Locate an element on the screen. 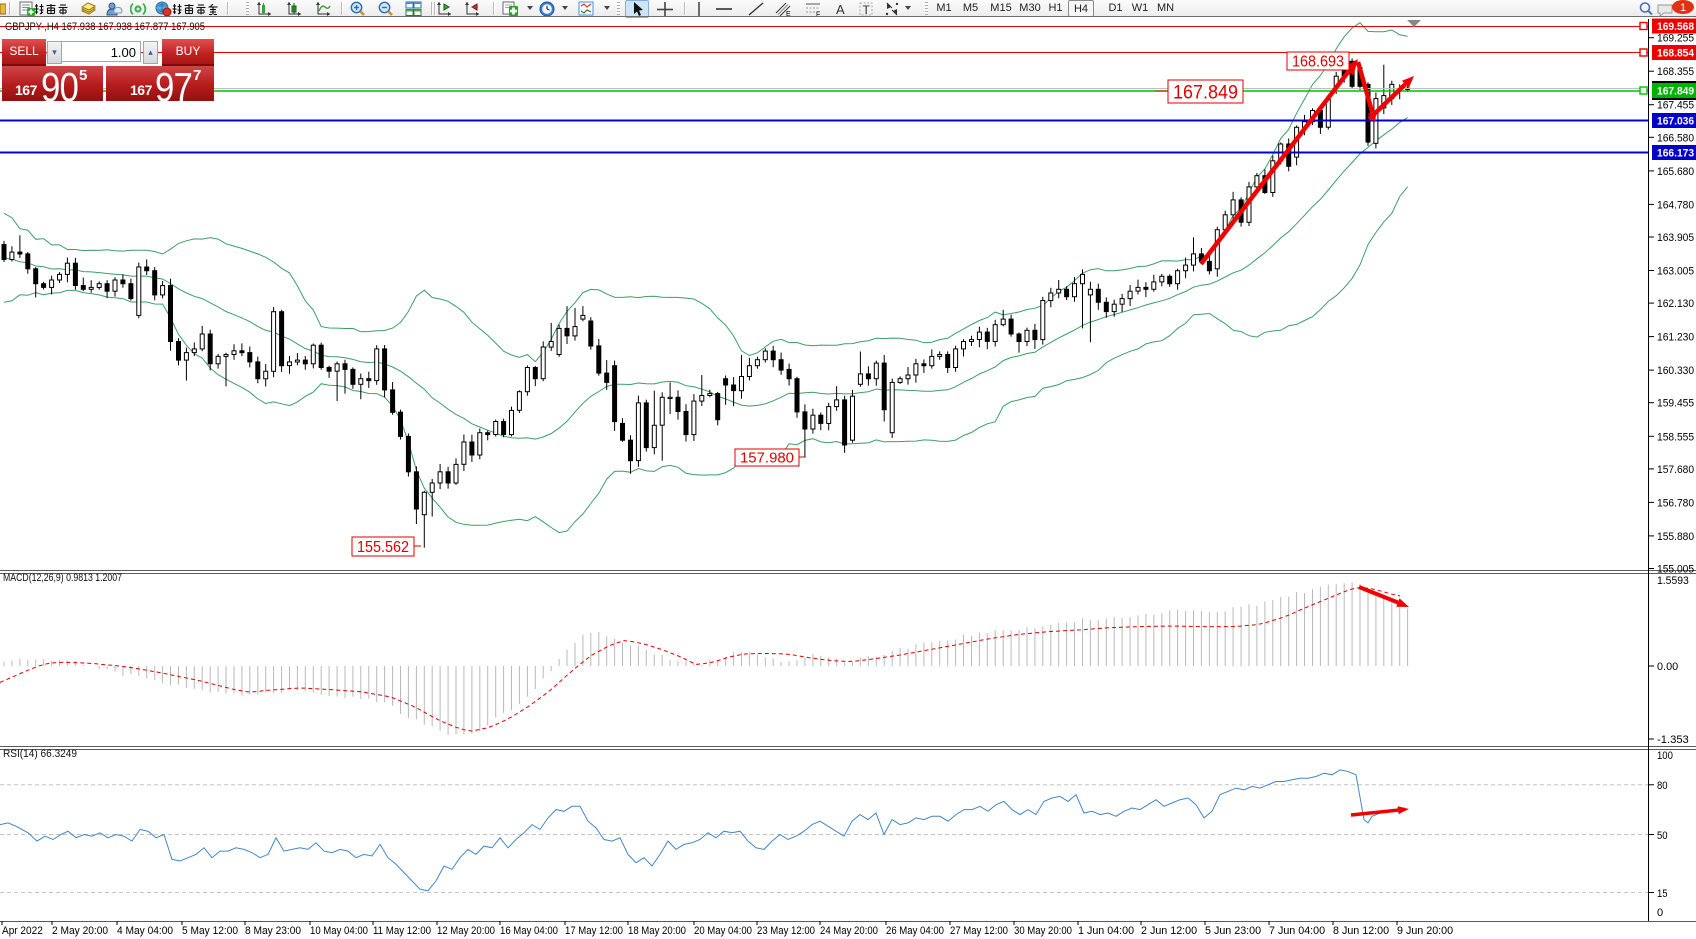  svg-text: 164.780 is located at coordinates (1675, 205).